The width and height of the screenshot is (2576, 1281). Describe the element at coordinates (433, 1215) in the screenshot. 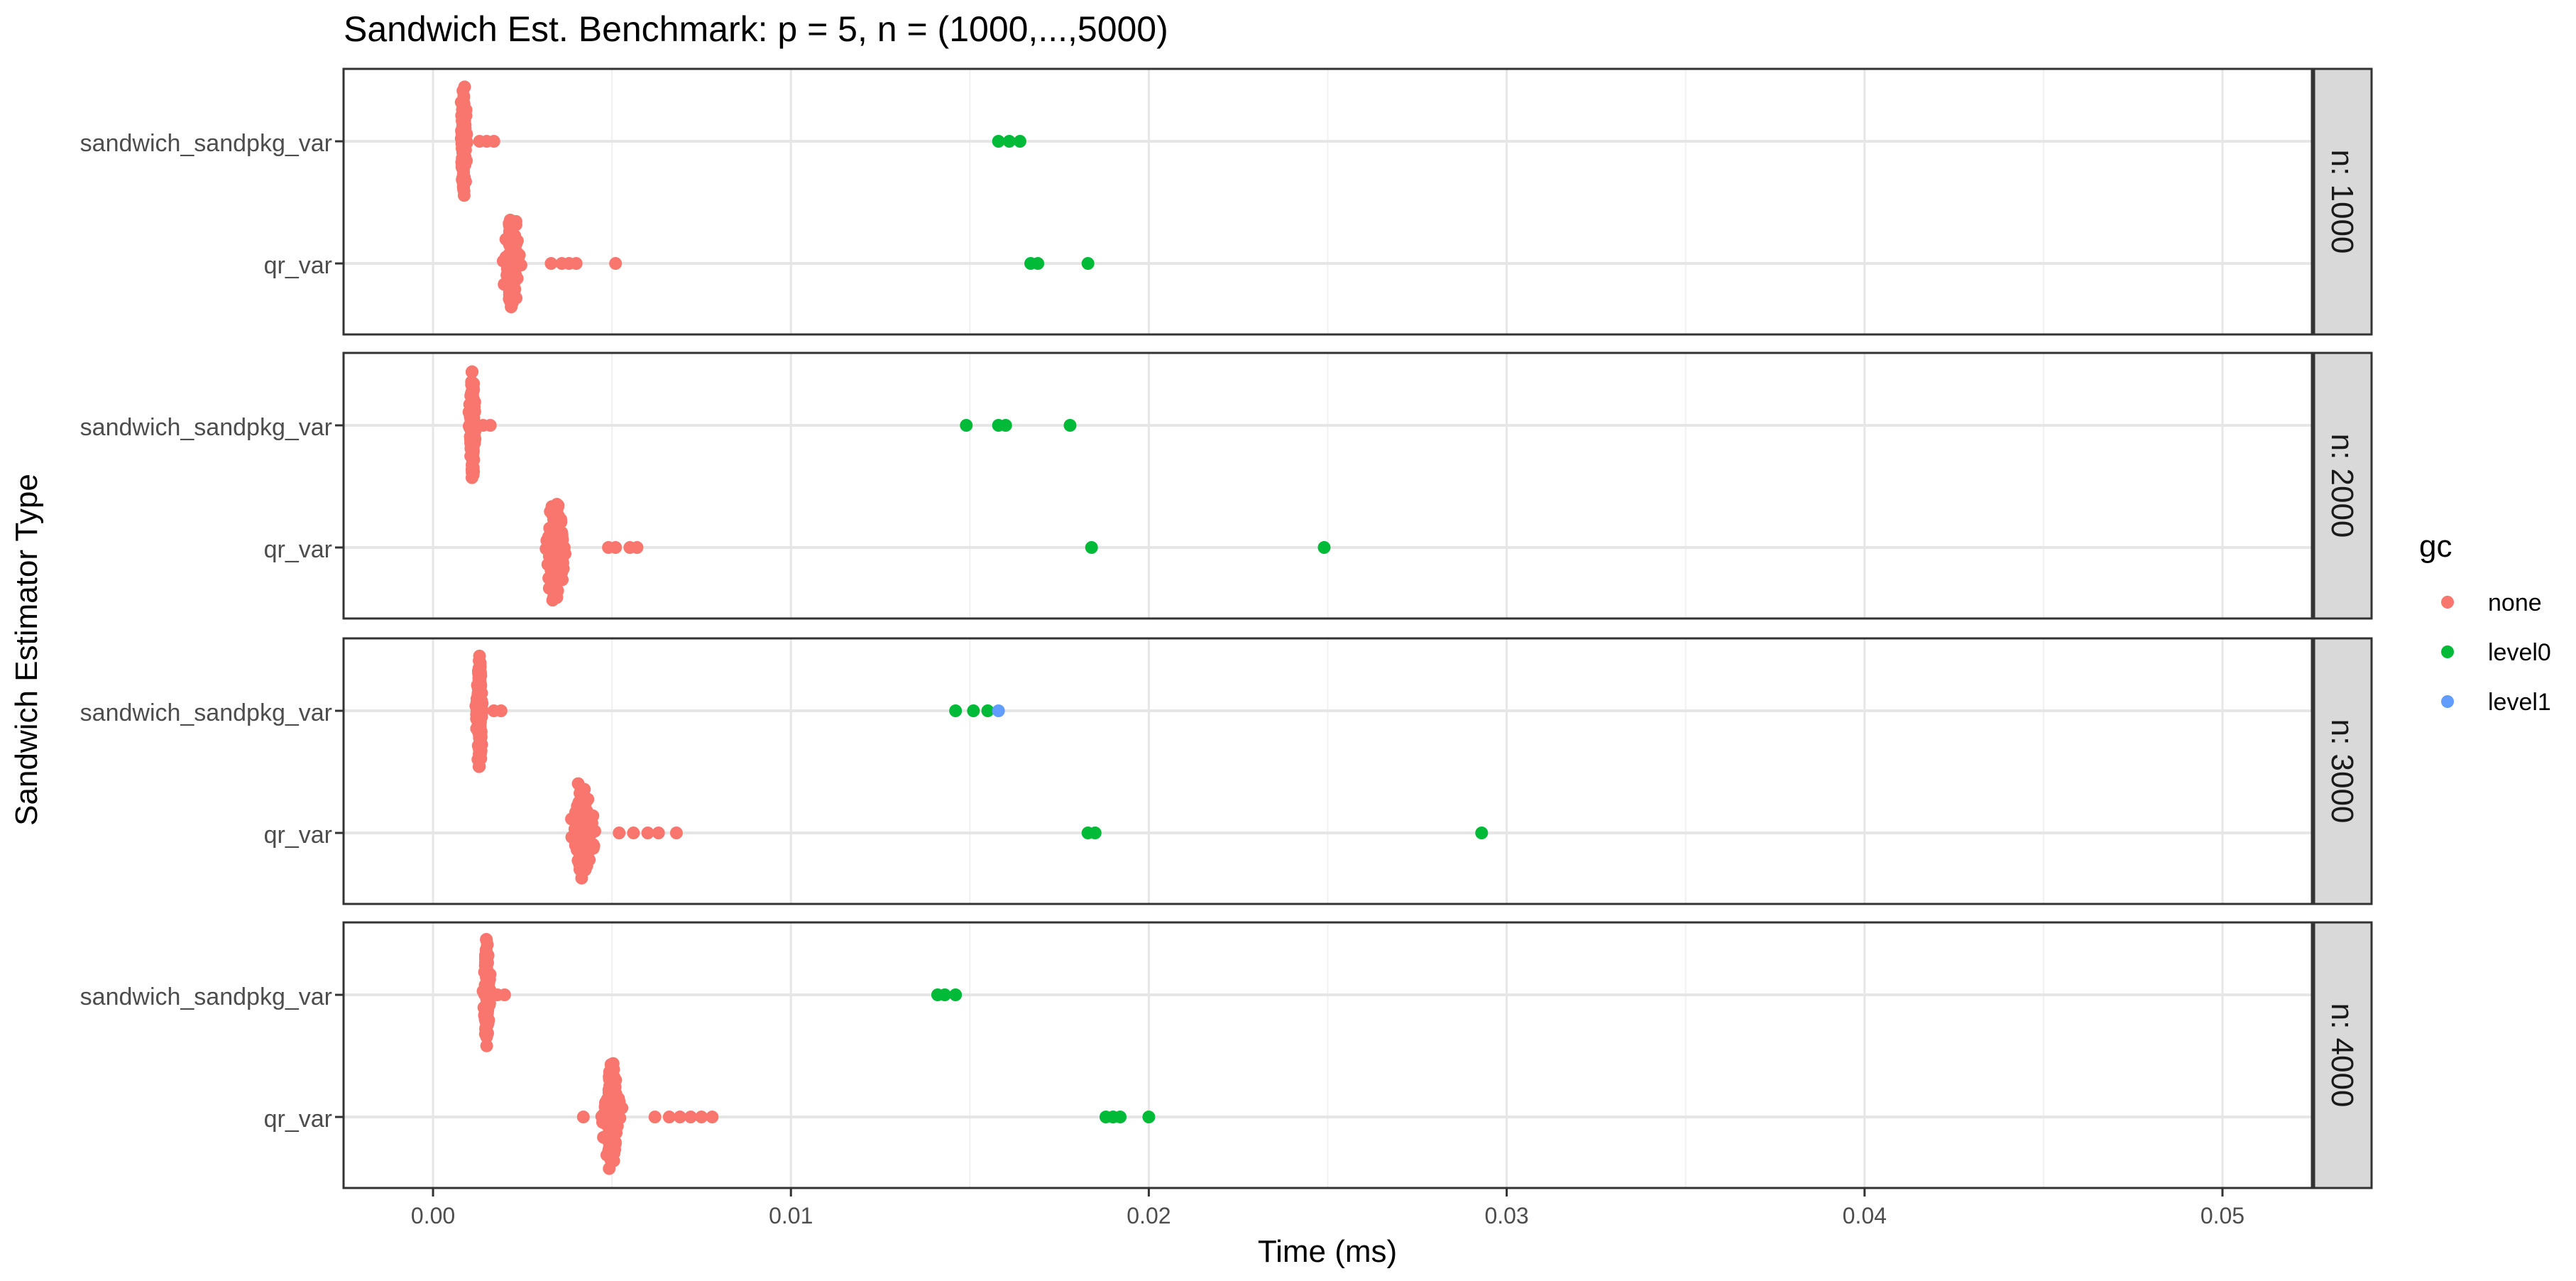

I see `x-tick-label: 0.00` at that location.